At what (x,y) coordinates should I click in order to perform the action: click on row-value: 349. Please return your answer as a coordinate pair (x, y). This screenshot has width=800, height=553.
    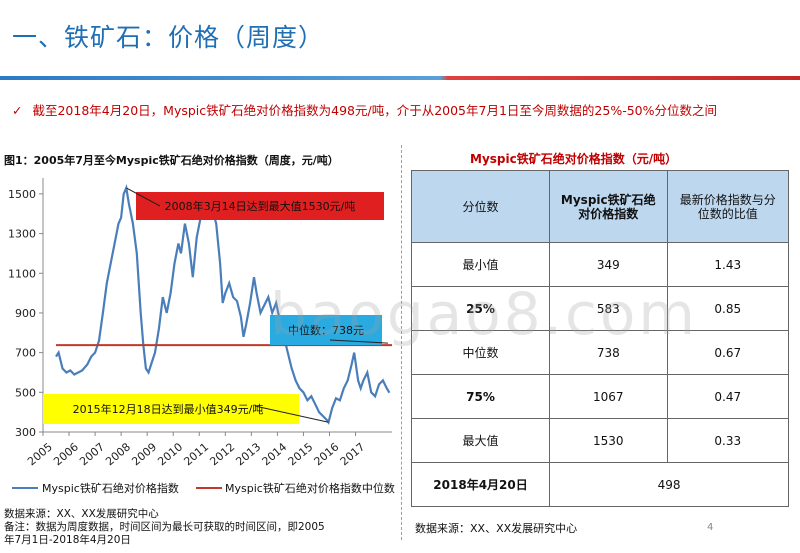
    Looking at the image, I should click on (608, 264).